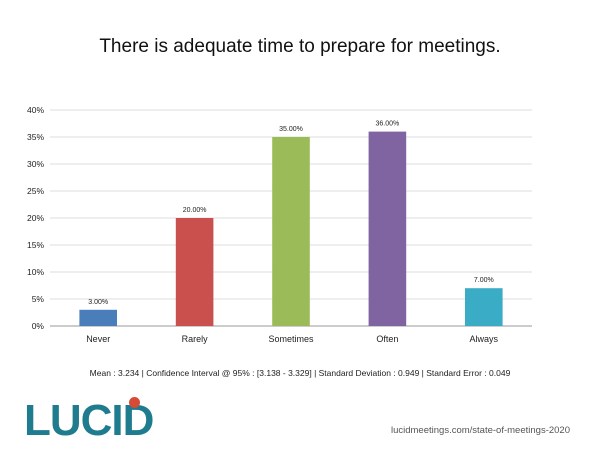 The height and width of the screenshot is (450, 600). I want to click on data-label: 20.00%, so click(195, 210).